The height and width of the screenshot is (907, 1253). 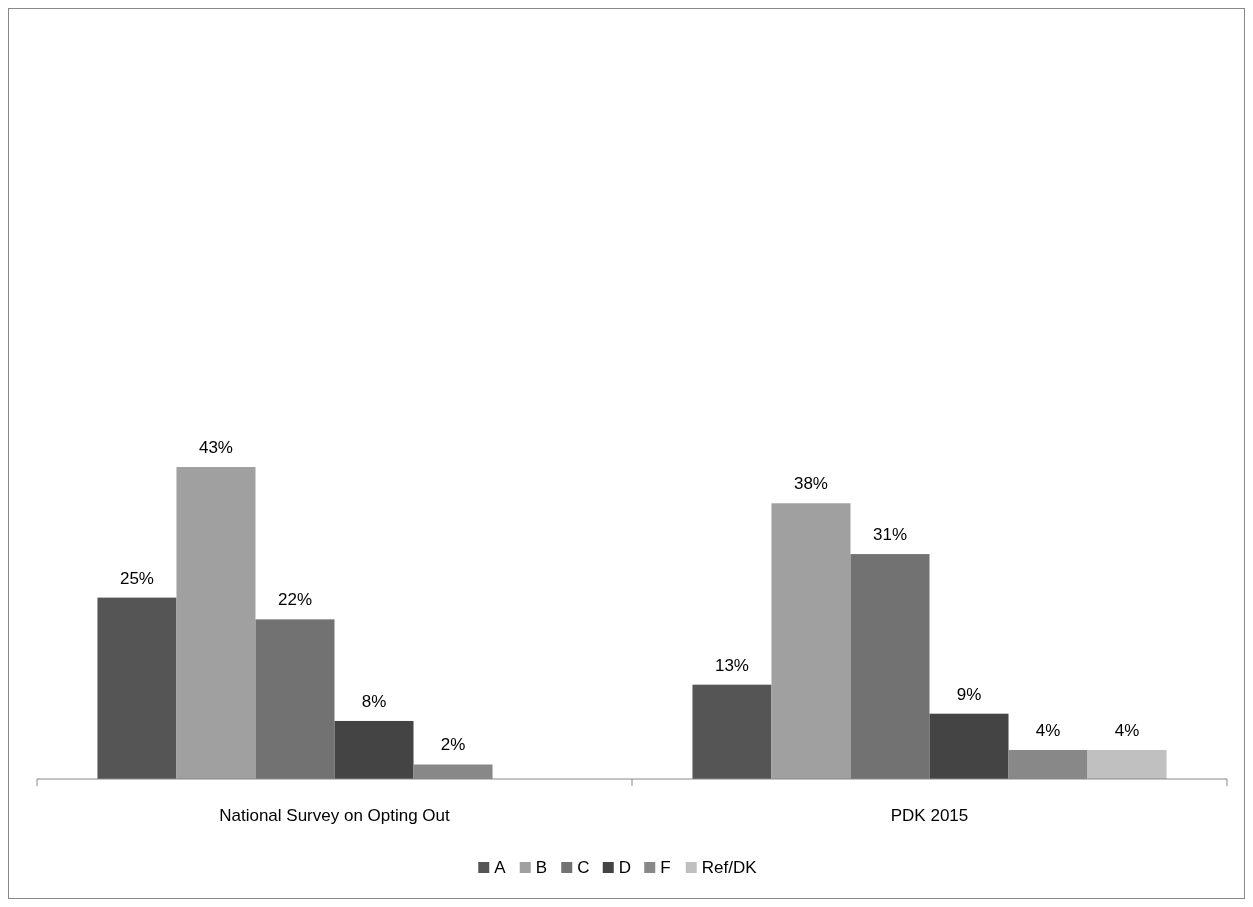 What do you see at coordinates (295, 600) in the screenshot?
I see `data-label: 22%` at bounding box center [295, 600].